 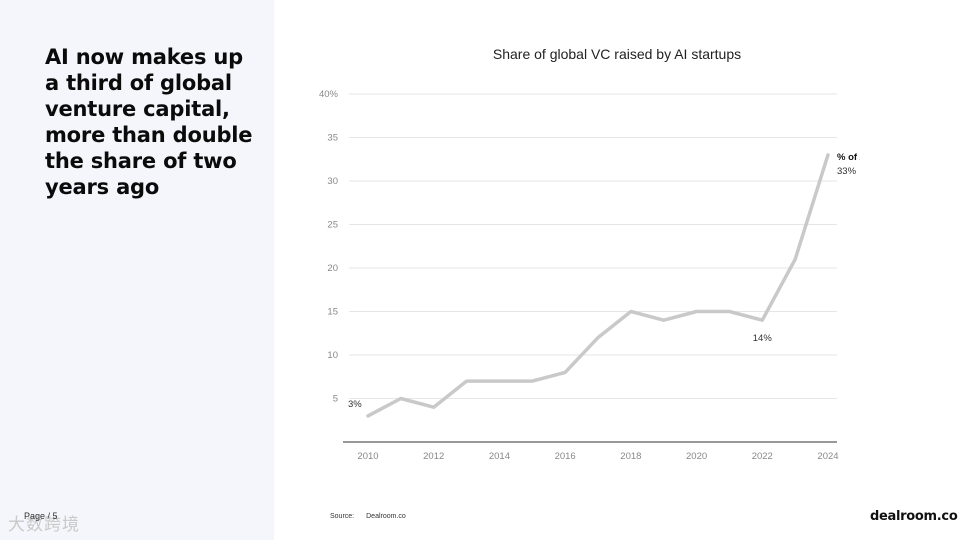 What do you see at coordinates (617, 54) in the screenshot?
I see `chart-title: Share of global VC raised by AI startups` at bounding box center [617, 54].